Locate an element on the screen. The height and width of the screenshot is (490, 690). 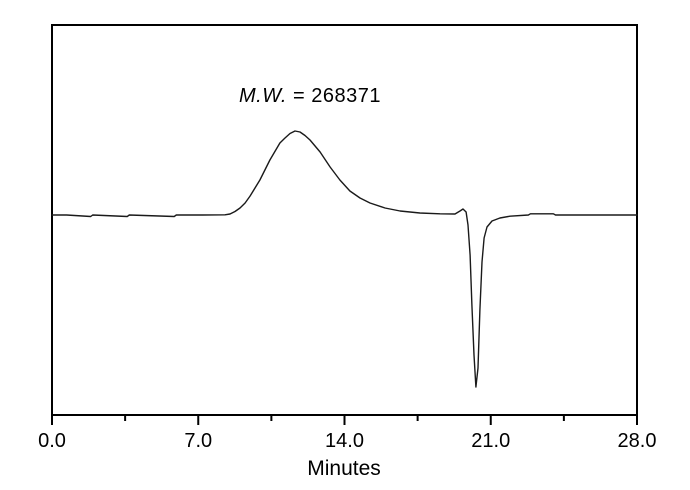
x-tick-label-28.0: 28.0 is located at coordinates (637, 441).